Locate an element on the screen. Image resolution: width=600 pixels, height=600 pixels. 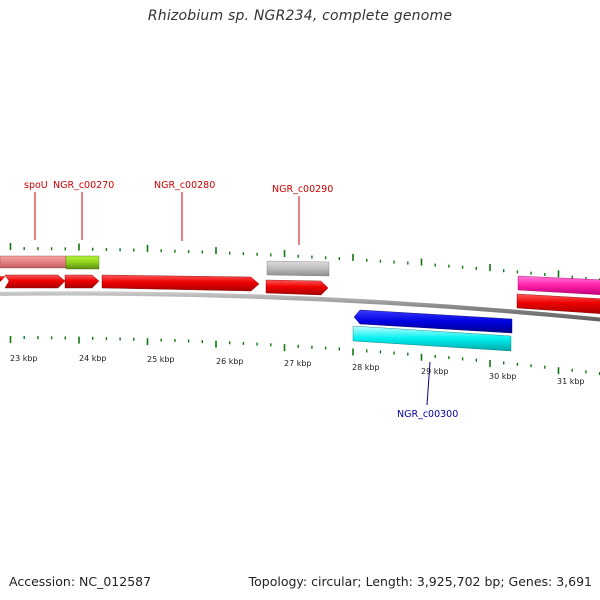
label-NGR_c00280: NGR_c00280 is located at coordinates (184, 185).